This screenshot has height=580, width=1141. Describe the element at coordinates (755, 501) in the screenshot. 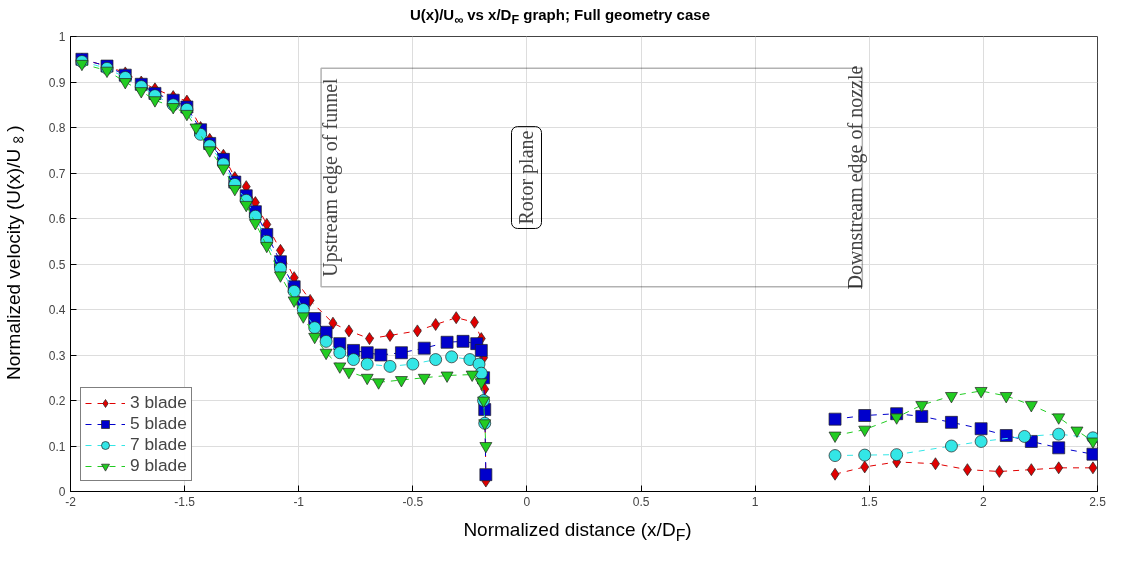

I see `x-tick-label: 1` at that location.